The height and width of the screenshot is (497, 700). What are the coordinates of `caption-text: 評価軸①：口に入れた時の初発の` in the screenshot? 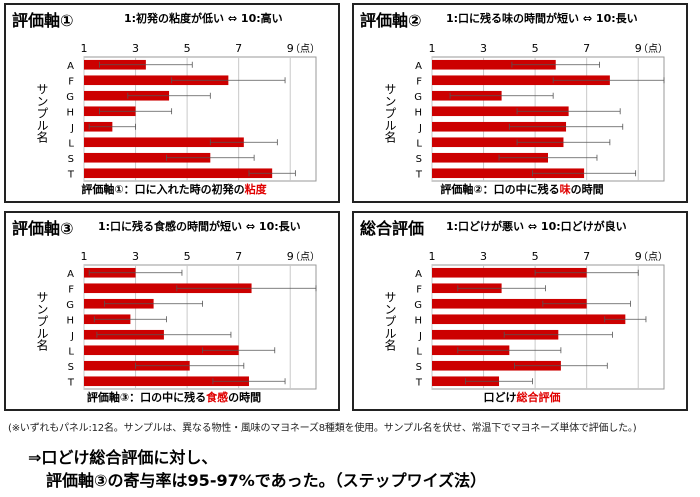 It's located at (163, 189).